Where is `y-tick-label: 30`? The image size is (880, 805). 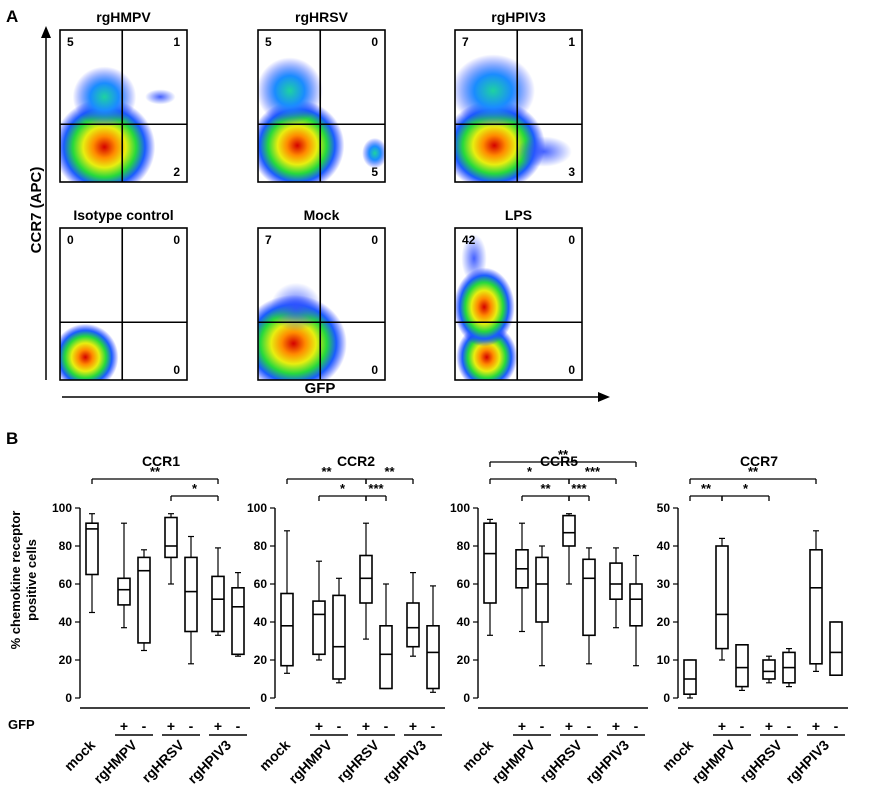 y-tick-label: 30 is located at coordinates (664, 584).